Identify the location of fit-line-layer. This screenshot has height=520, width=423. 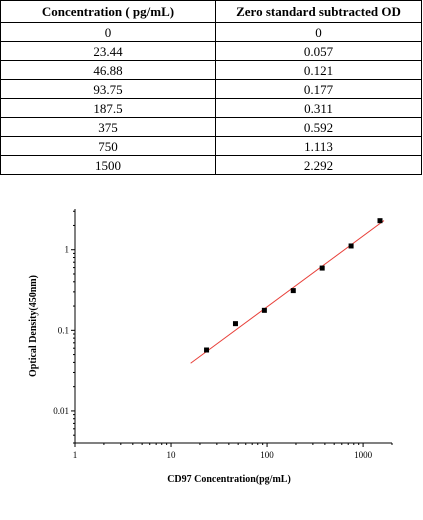
(287, 292).